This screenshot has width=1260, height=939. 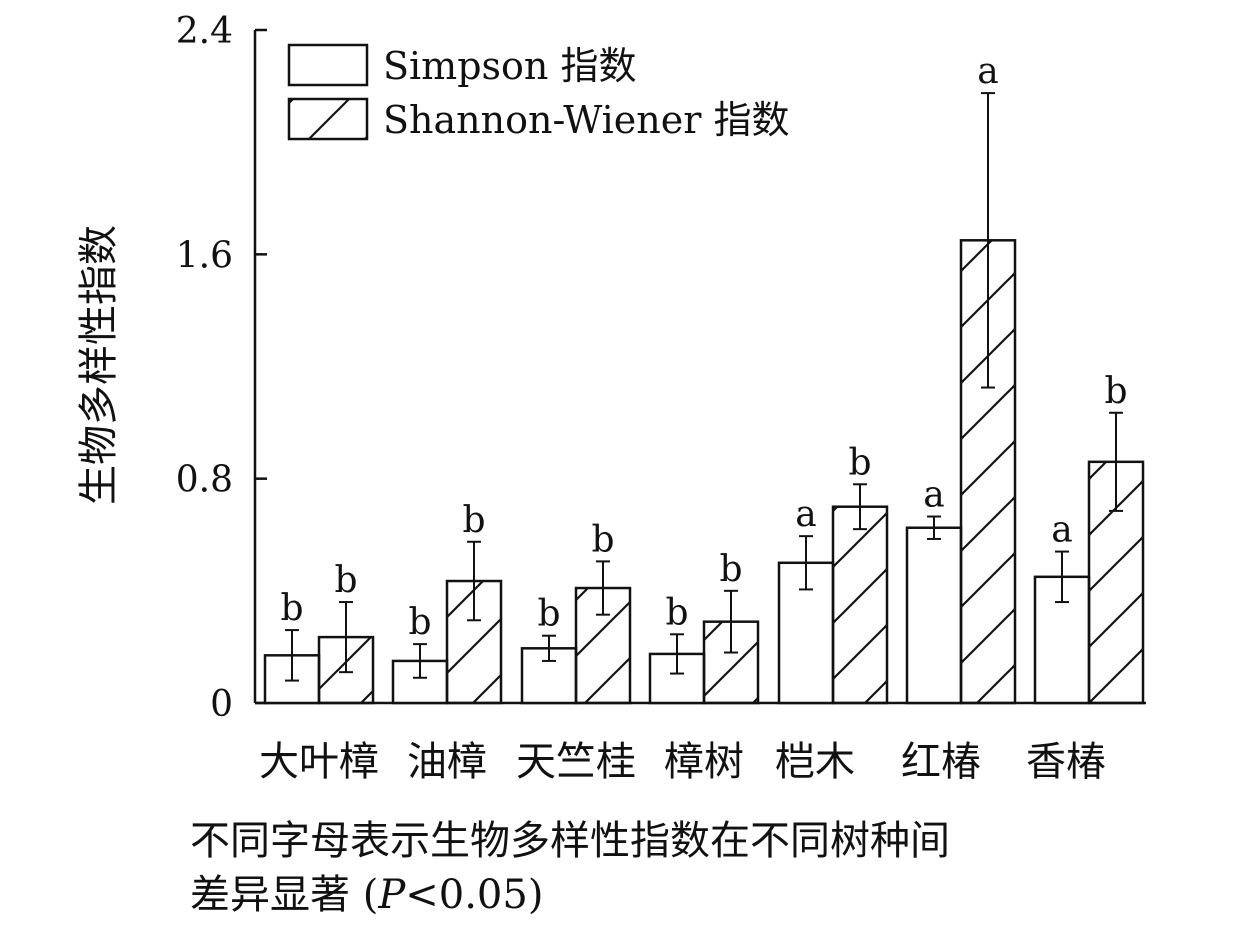 I want to click on legend-label: Shannon-Wiener 指数, so click(x=586, y=120).